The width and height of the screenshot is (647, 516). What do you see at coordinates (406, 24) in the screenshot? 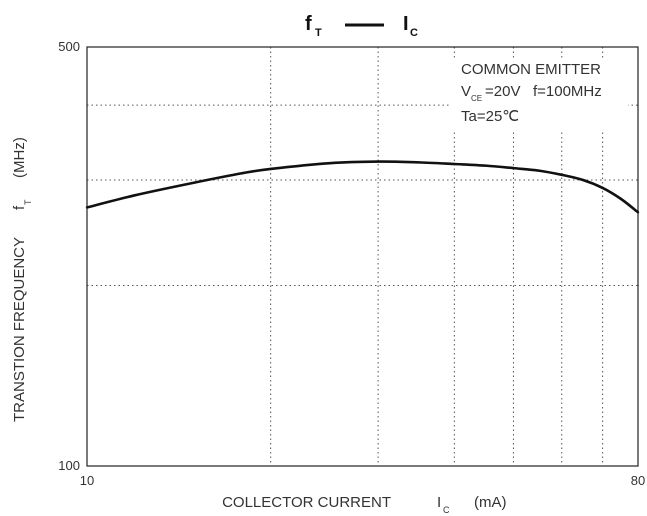
I see `title-ic-symbol: I` at bounding box center [406, 24].